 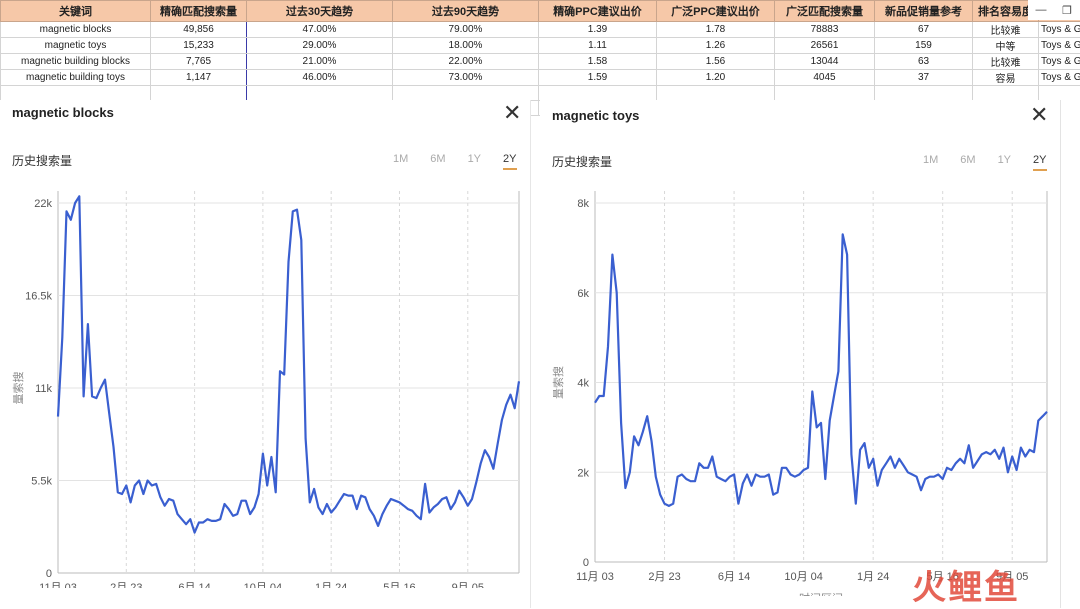 What do you see at coordinates (466, 30) in the screenshot?
I see `table-cell: 79.00%` at bounding box center [466, 30].